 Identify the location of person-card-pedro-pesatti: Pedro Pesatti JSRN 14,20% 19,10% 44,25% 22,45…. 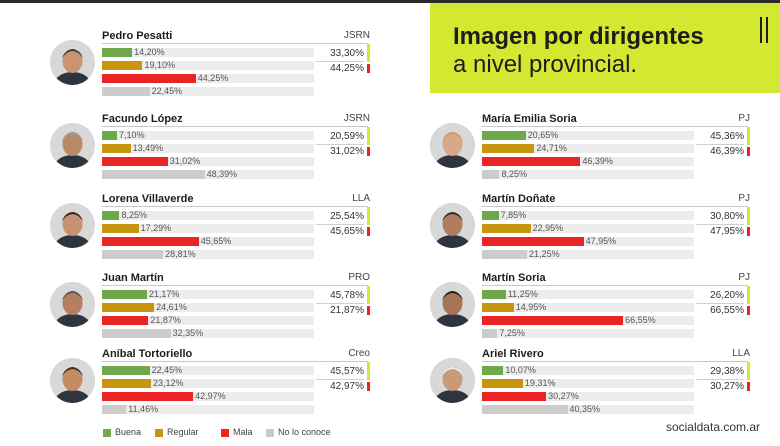
(210, 69).